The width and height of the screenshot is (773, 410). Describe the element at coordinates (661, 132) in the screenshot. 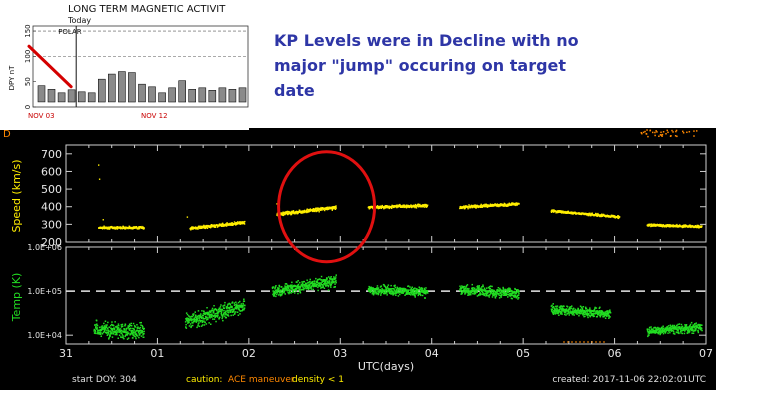

I see `top-strip-point` at that location.